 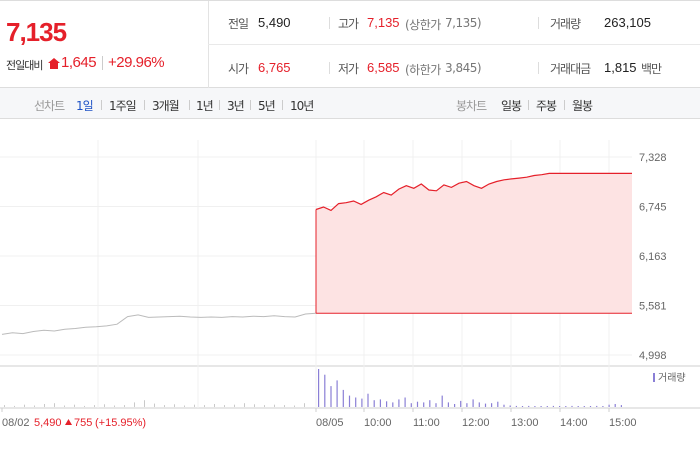 I want to click on y-tick-label: 6,745, so click(x=653, y=208).